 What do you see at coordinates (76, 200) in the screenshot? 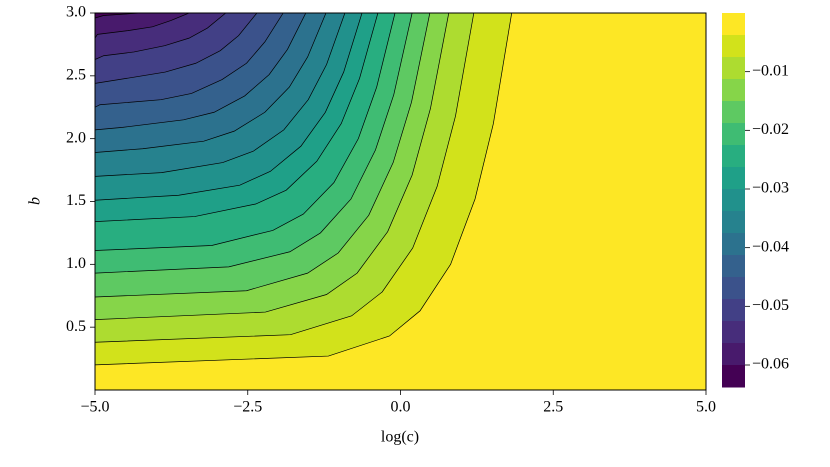
I see `y-tick-label: 1.5` at bounding box center [76, 200].